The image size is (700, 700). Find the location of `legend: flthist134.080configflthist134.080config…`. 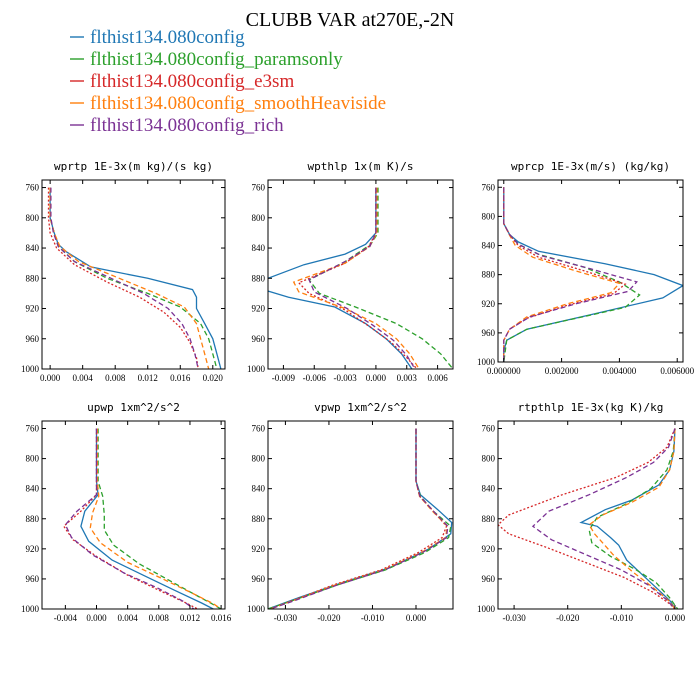

legend: flthist134.080configflthist134.080config… is located at coordinates (228, 81).